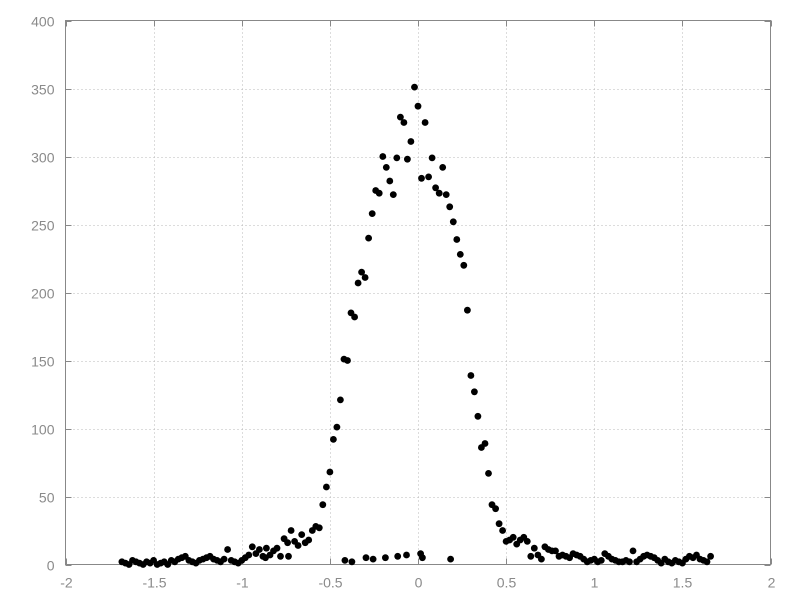 The width and height of the screenshot is (800, 600). I want to click on x-tick-label: 2, so click(772, 583).